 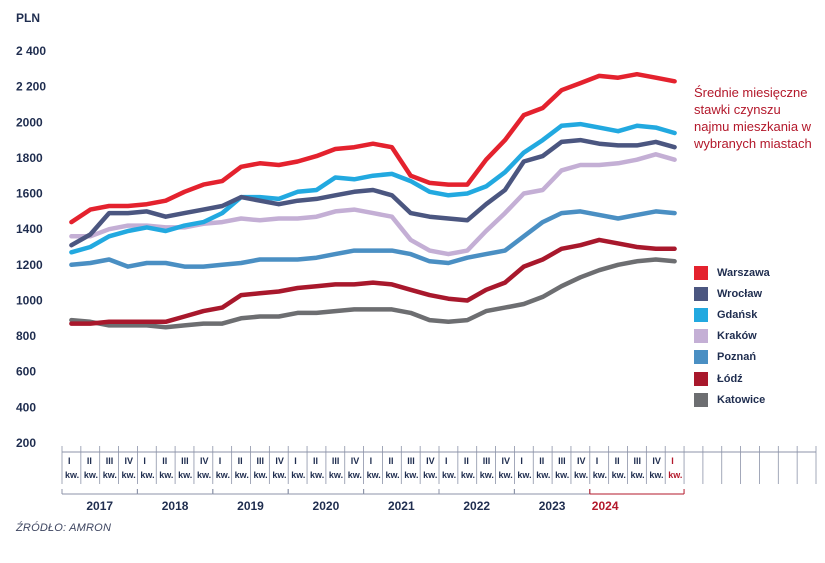 What do you see at coordinates (31, 51) in the screenshot?
I see `y-tick-label: 2 400` at bounding box center [31, 51].